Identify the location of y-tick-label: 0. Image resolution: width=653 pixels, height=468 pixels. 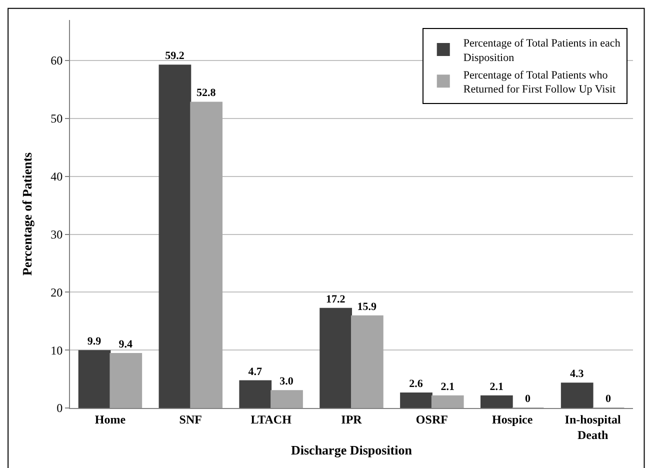
(59, 408).